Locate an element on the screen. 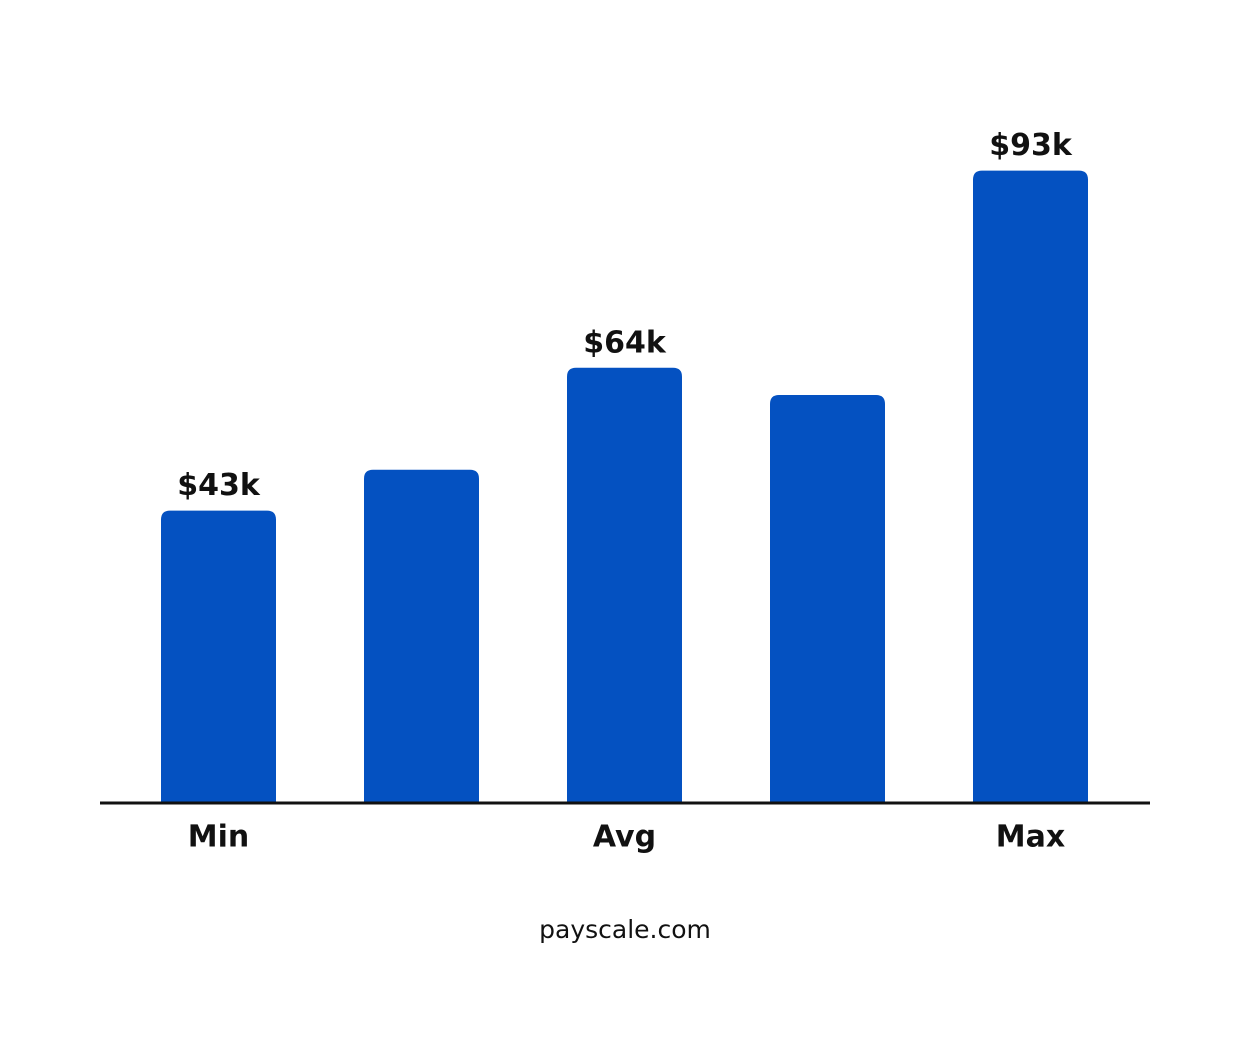  x-tick-label: Min is located at coordinates (219, 837).